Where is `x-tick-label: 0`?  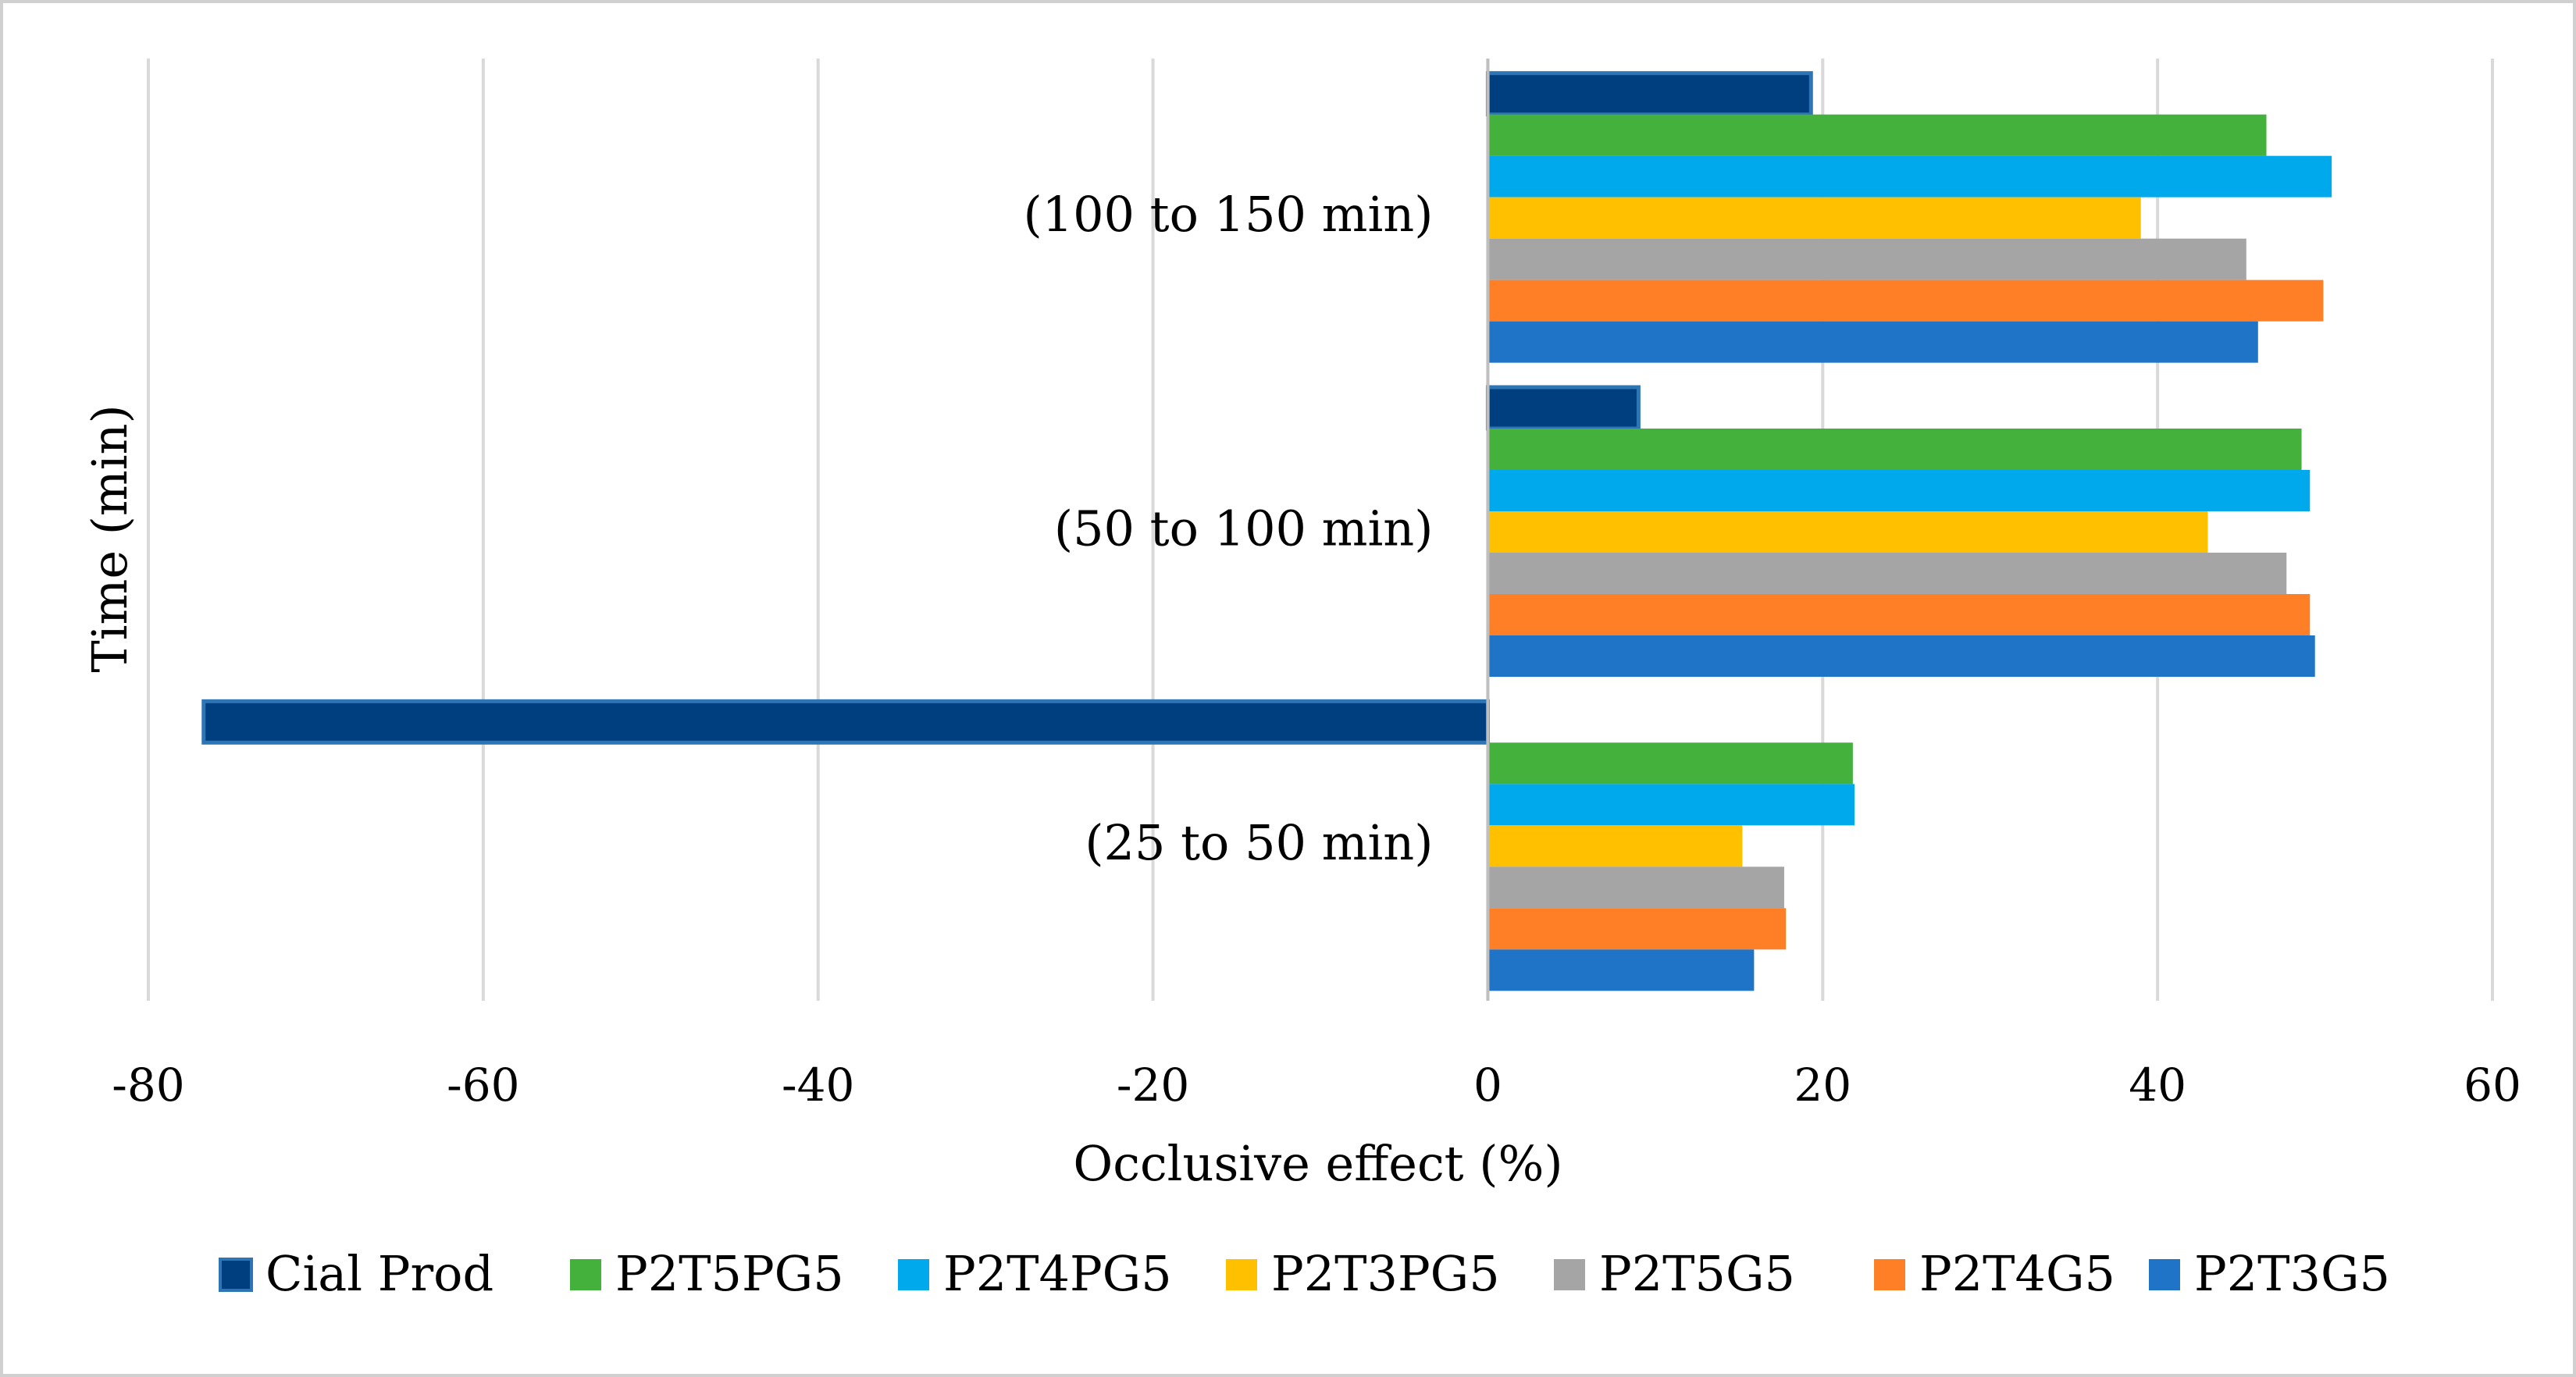
x-tick-label: 0 is located at coordinates (1487, 1085).